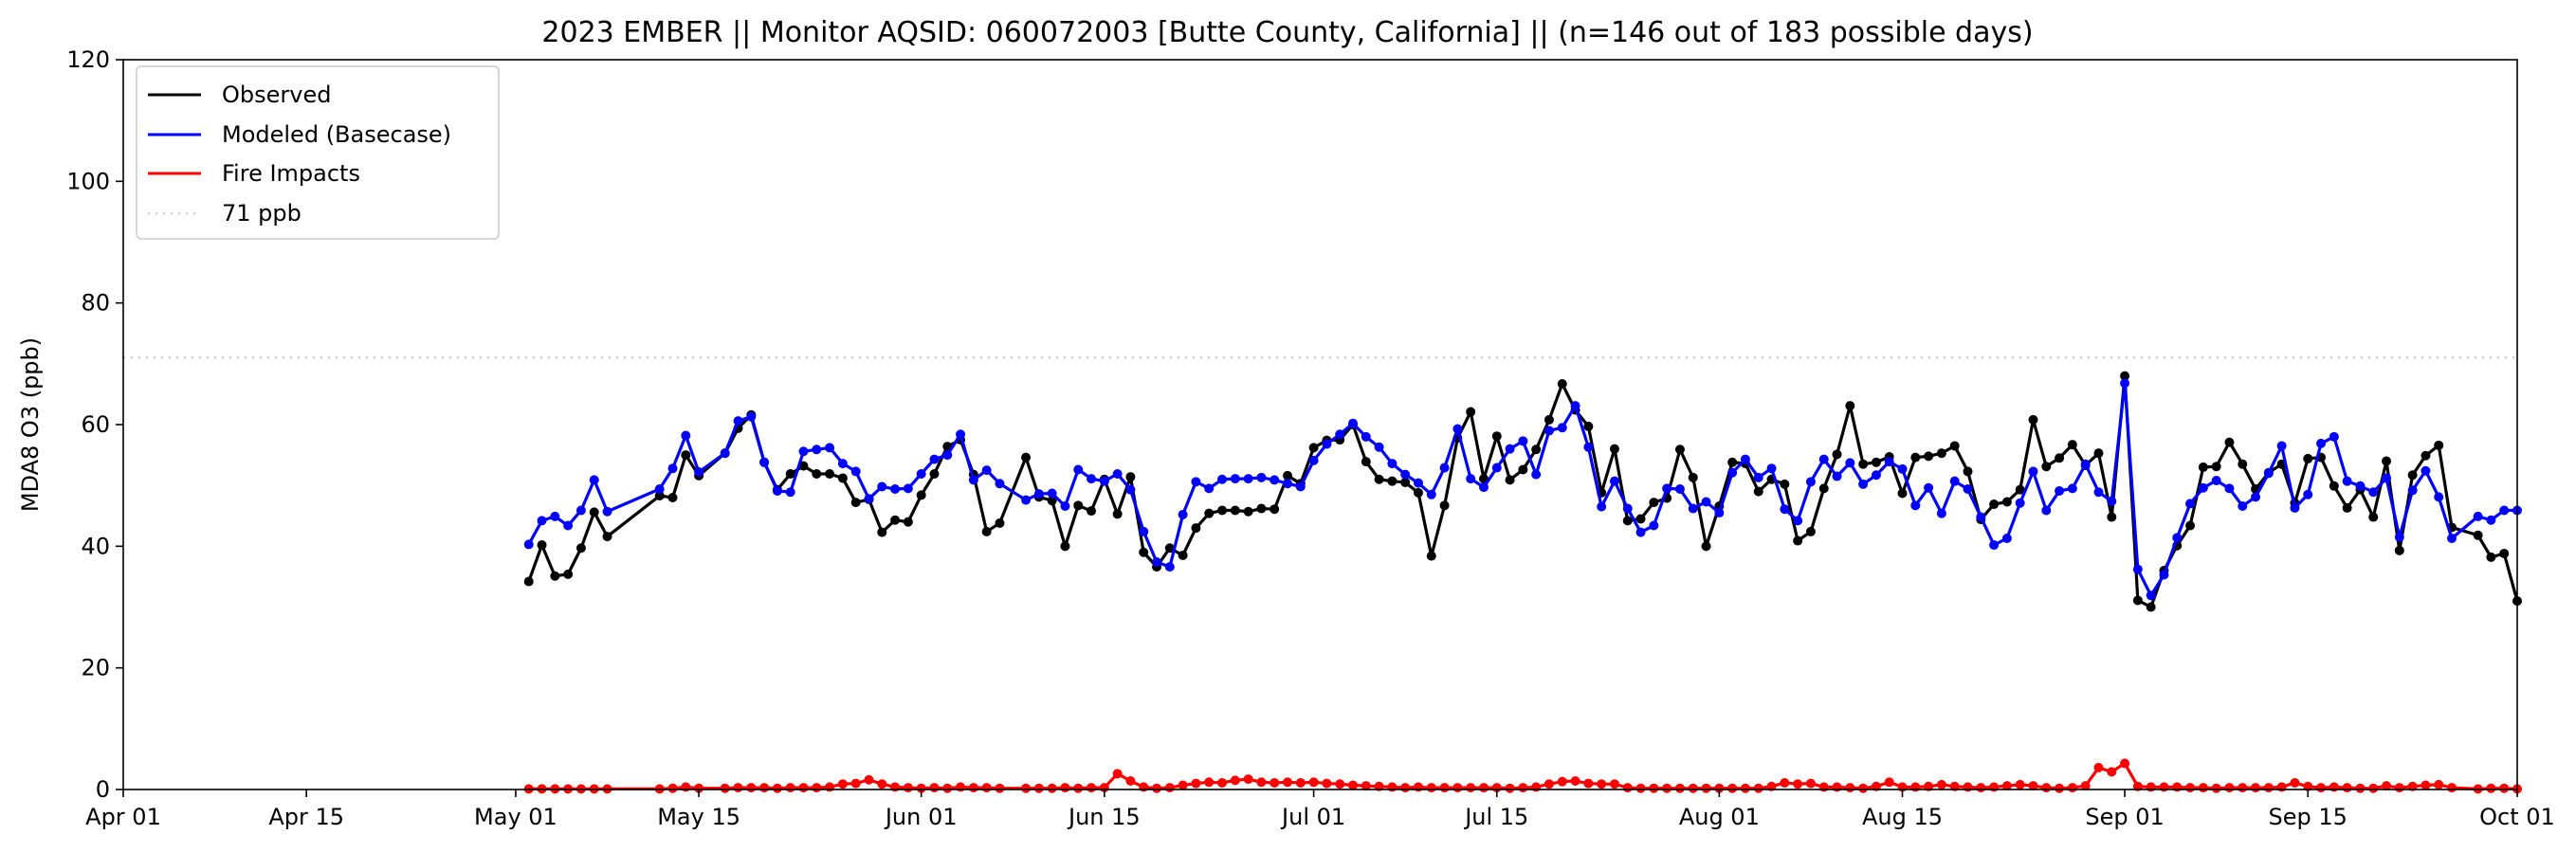 Image resolution: width=2576 pixels, height=853 pixels. What do you see at coordinates (95, 424) in the screenshot?
I see `y-tick-label: 60` at bounding box center [95, 424].